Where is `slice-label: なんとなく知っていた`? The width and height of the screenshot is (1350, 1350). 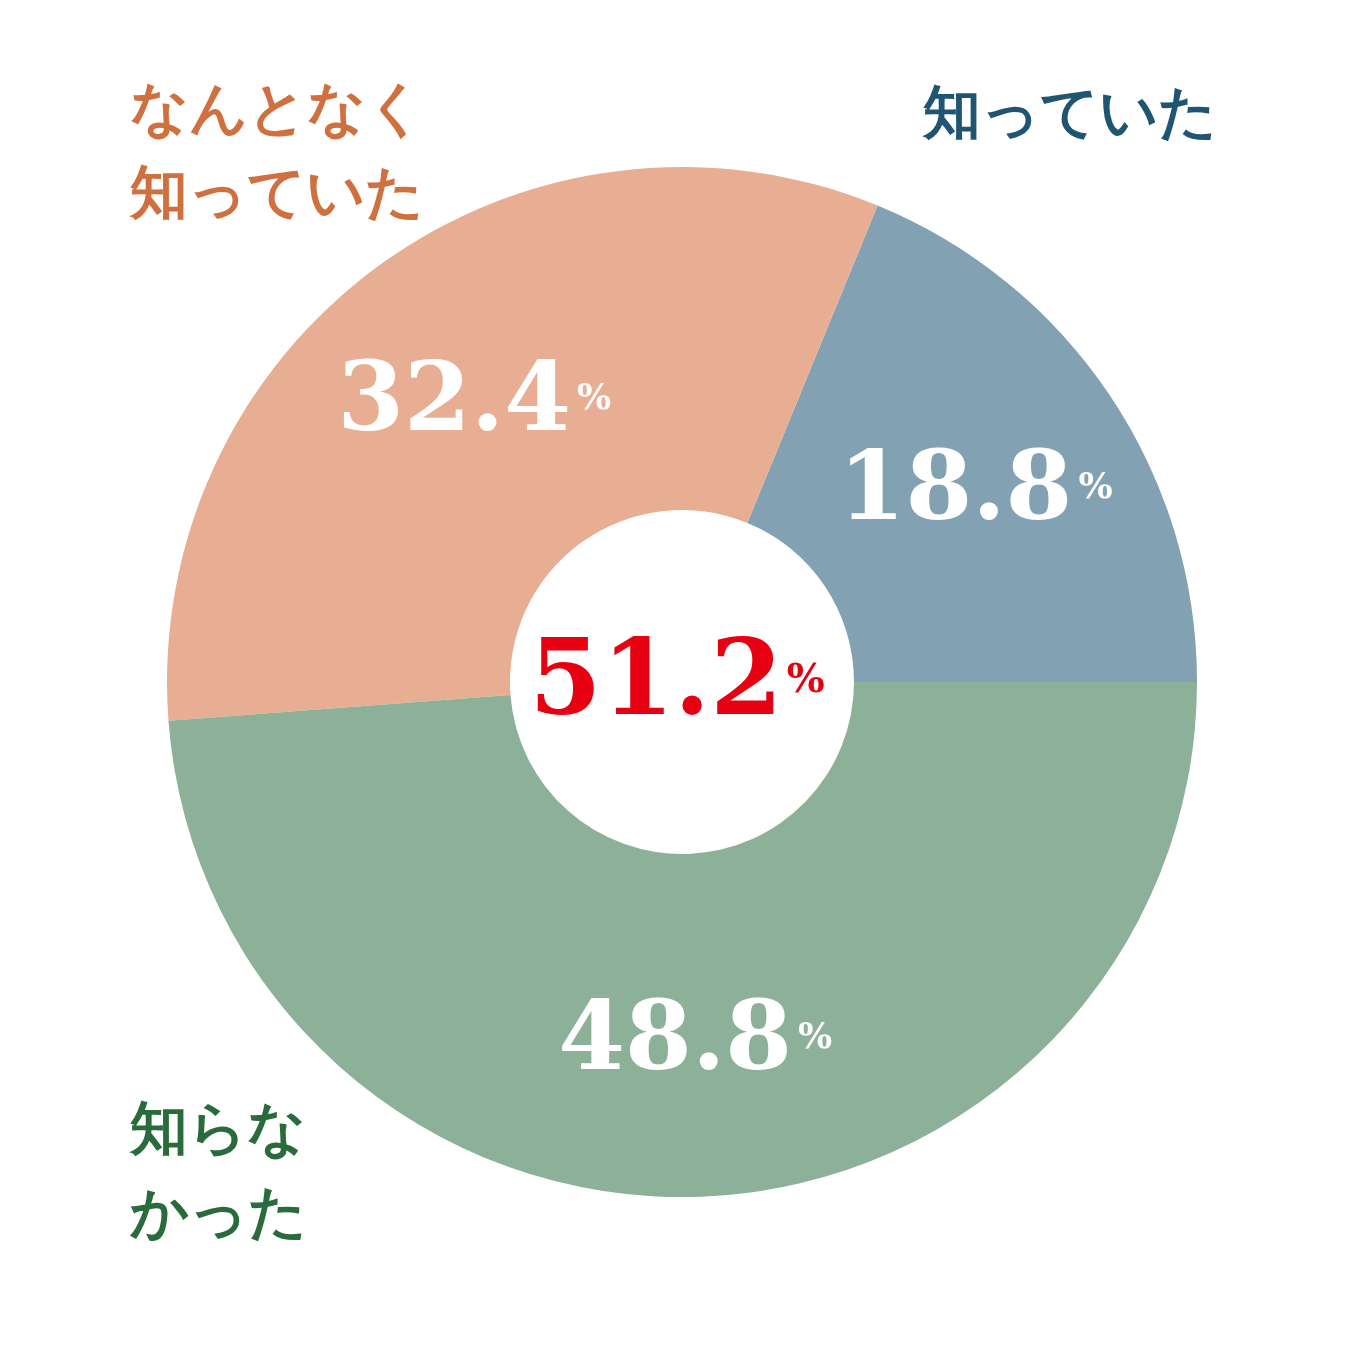
slice-label: なんとなく知っていた is located at coordinates (278, 150).